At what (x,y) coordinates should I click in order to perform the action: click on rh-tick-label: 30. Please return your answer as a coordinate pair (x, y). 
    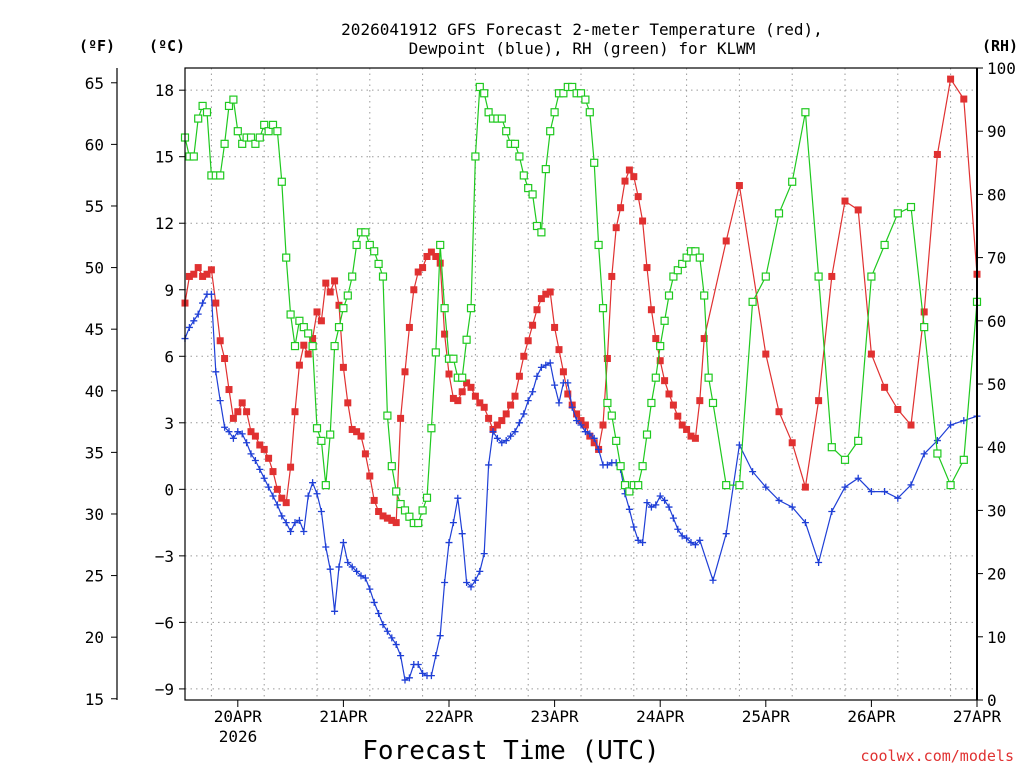
    Looking at the image, I should click on (996, 510).